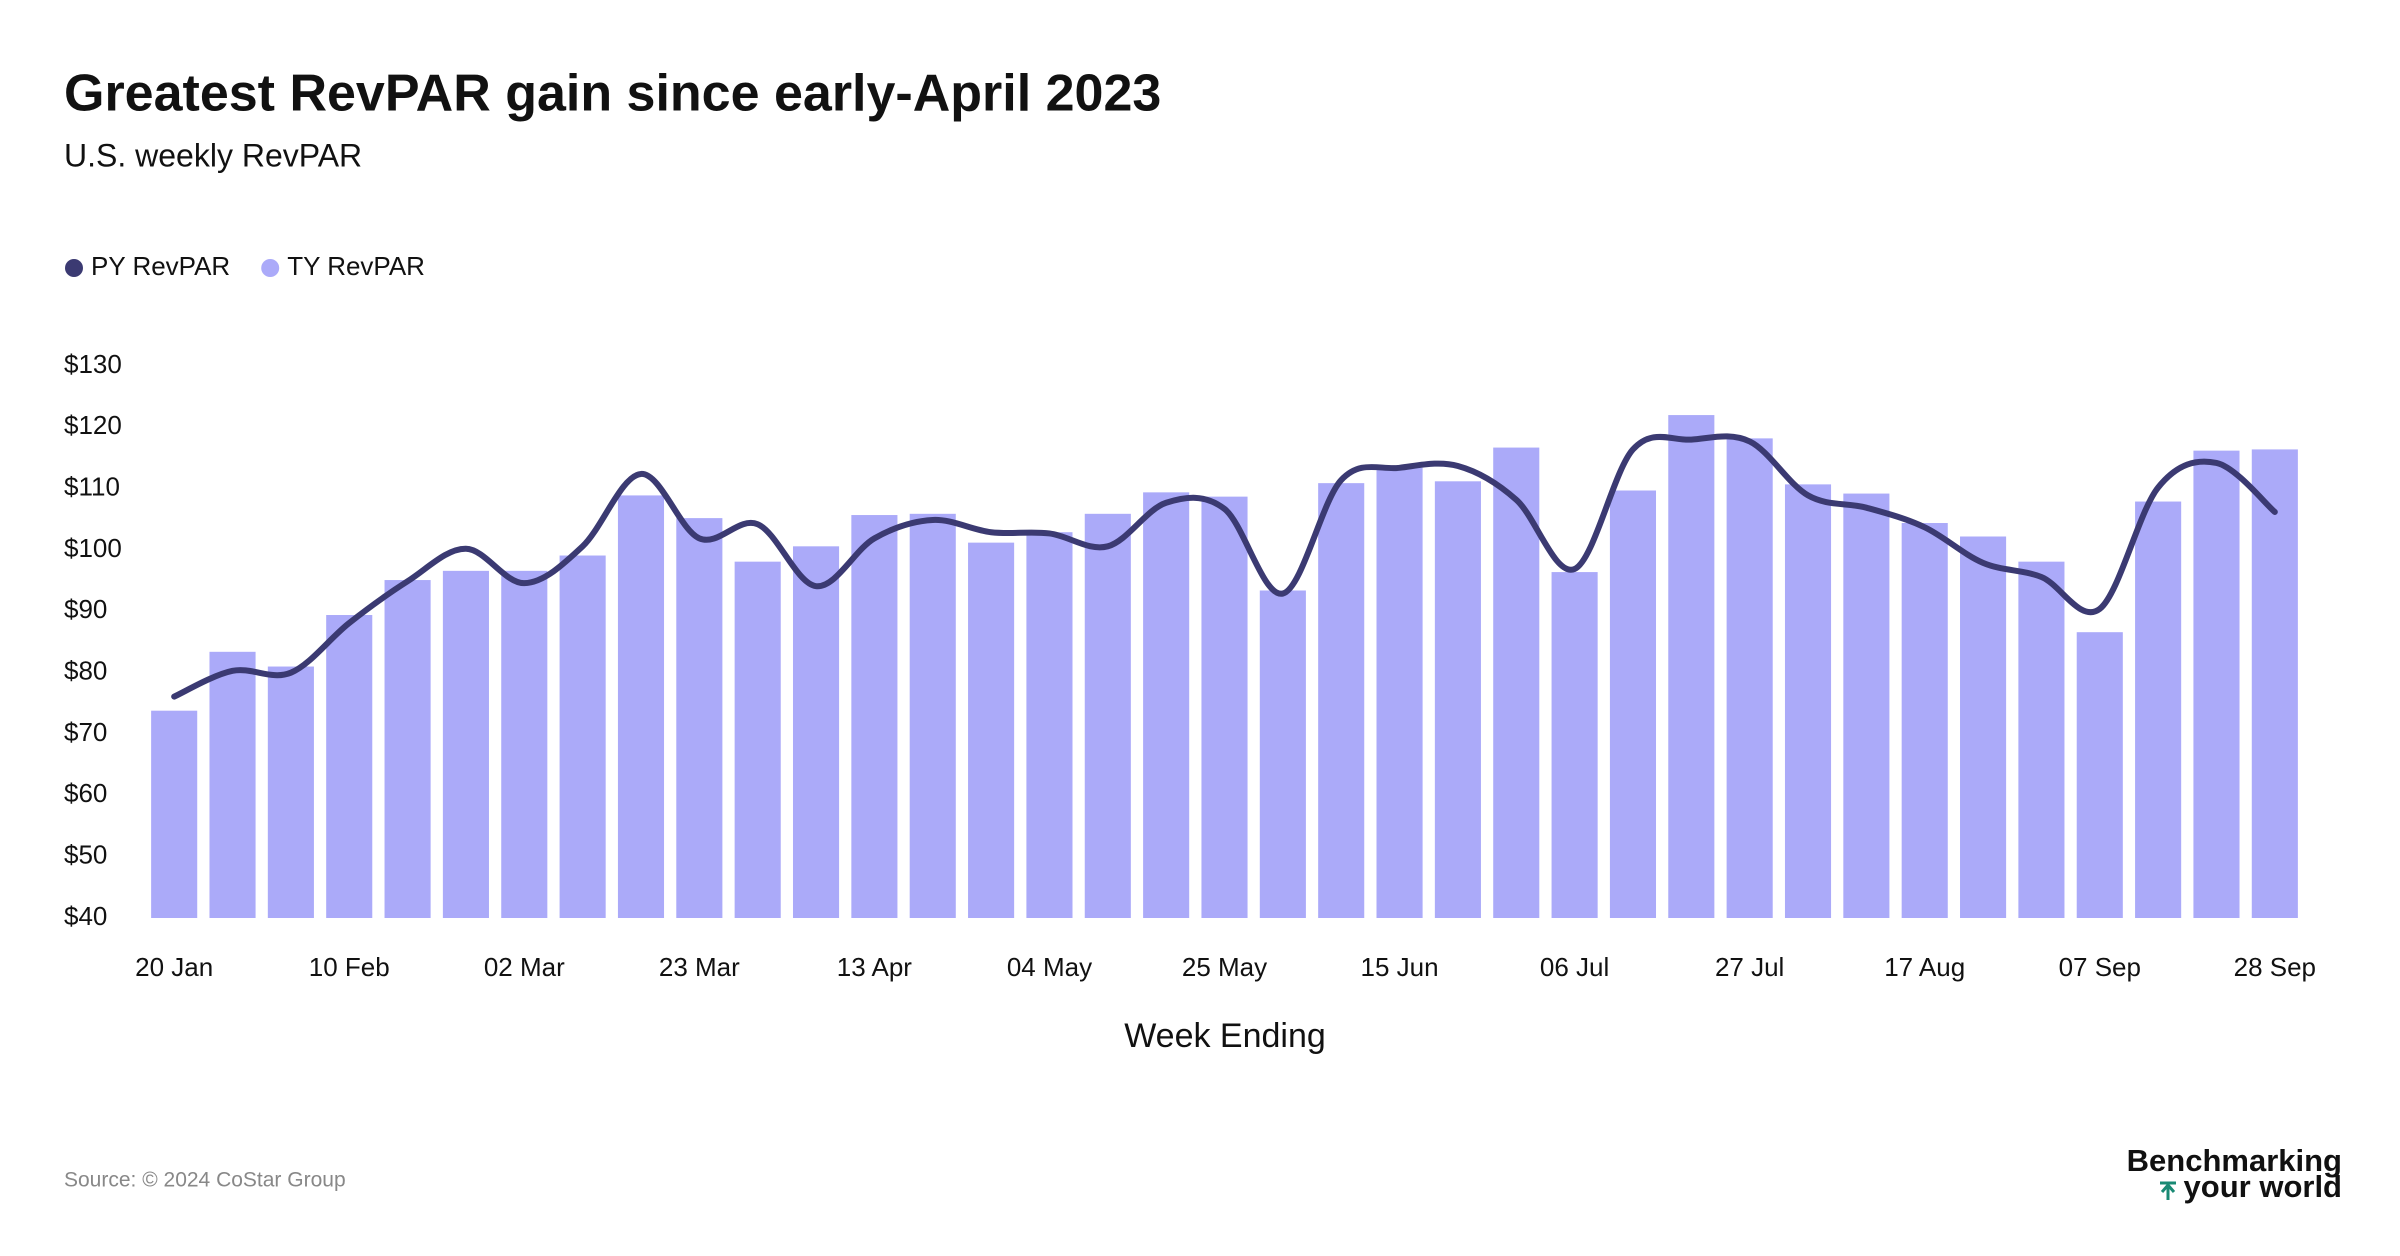 The width and height of the screenshot is (2400, 1256). What do you see at coordinates (85, 793) in the screenshot?
I see `y-tick-label: $60` at bounding box center [85, 793].